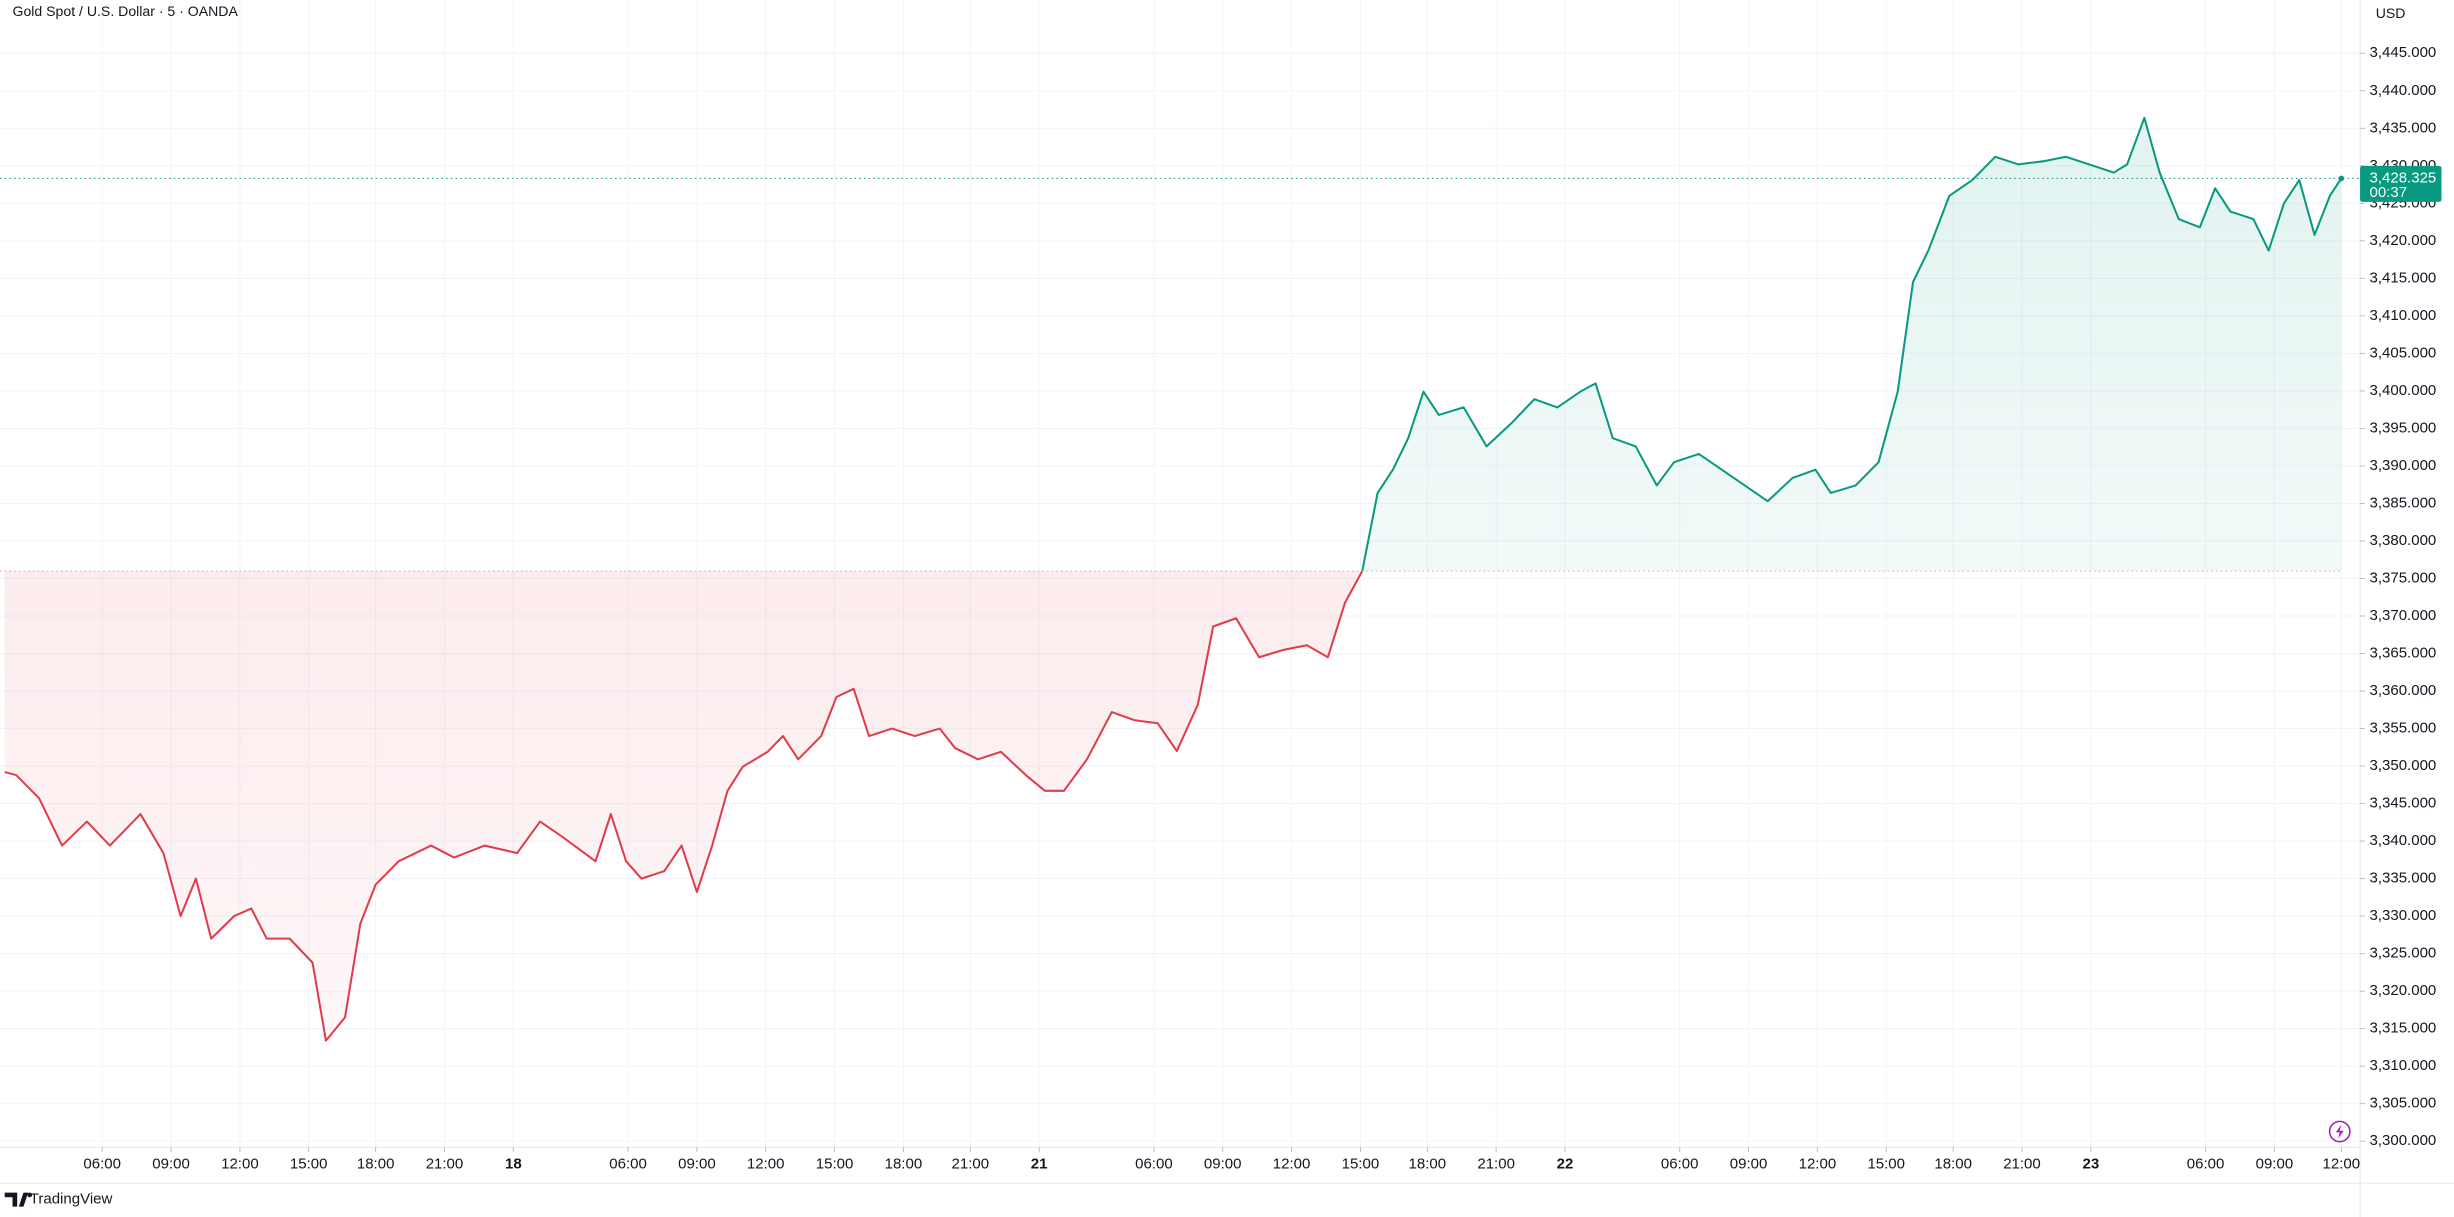 Image resolution: width=2454 pixels, height=1217 pixels. I want to click on y-tick-label: 3,410.000, so click(2402, 315).